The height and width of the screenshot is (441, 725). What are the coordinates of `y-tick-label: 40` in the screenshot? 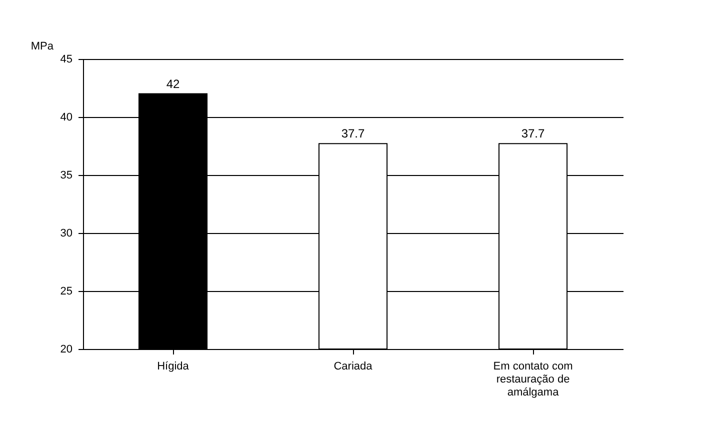 It's located at (66, 118).